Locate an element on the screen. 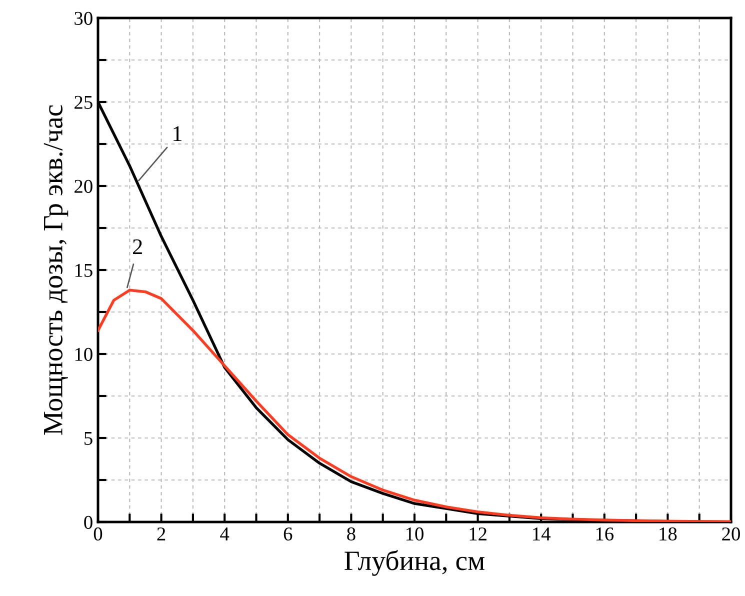 The width and height of the screenshot is (745, 596). y-tick-label: 15 is located at coordinates (83, 270).